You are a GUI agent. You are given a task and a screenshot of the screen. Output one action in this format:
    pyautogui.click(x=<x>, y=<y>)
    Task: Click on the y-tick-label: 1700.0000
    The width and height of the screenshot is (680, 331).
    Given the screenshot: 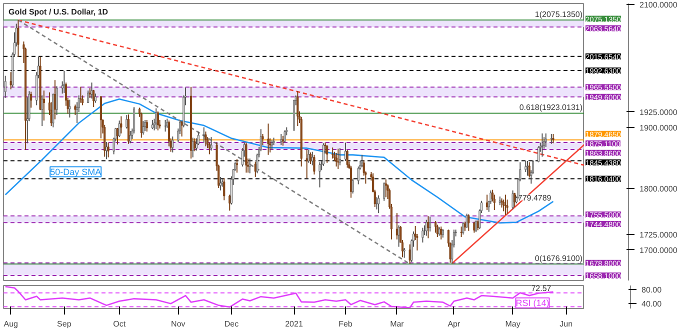 What is the action you would take?
    pyautogui.click(x=659, y=250)
    